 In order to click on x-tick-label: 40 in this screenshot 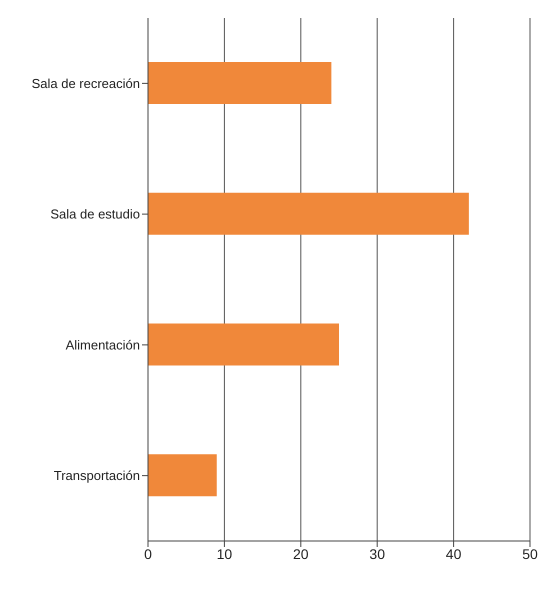, I will do `click(454, 554)`.